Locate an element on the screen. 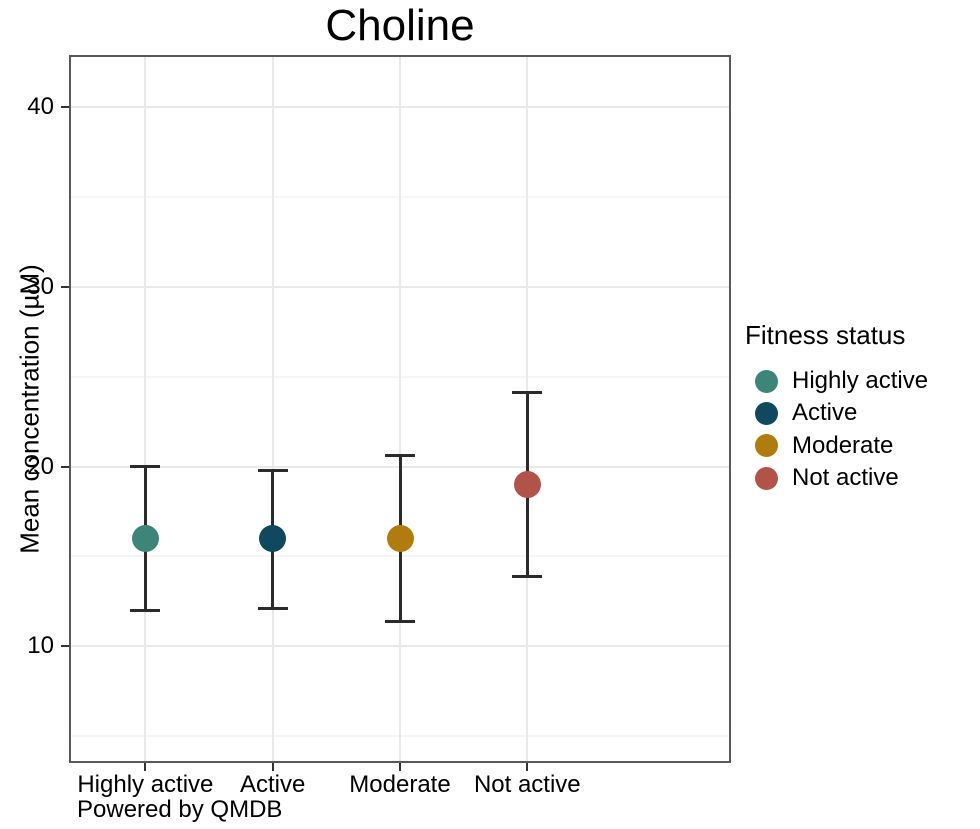  legend-item-label: Active is located at coordinates (825, 413).